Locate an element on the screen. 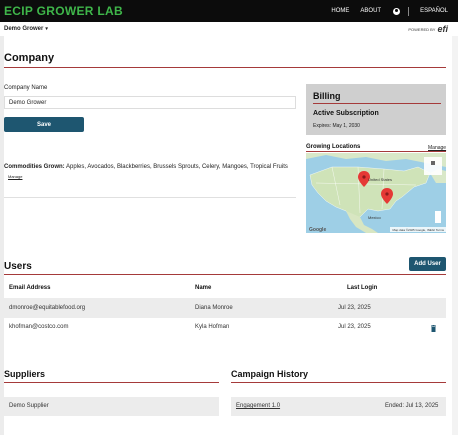 Image resolution: width=458 pixels, height=435 pixels. commodities-manage-link: Manage is located at coordinates (15, 176).